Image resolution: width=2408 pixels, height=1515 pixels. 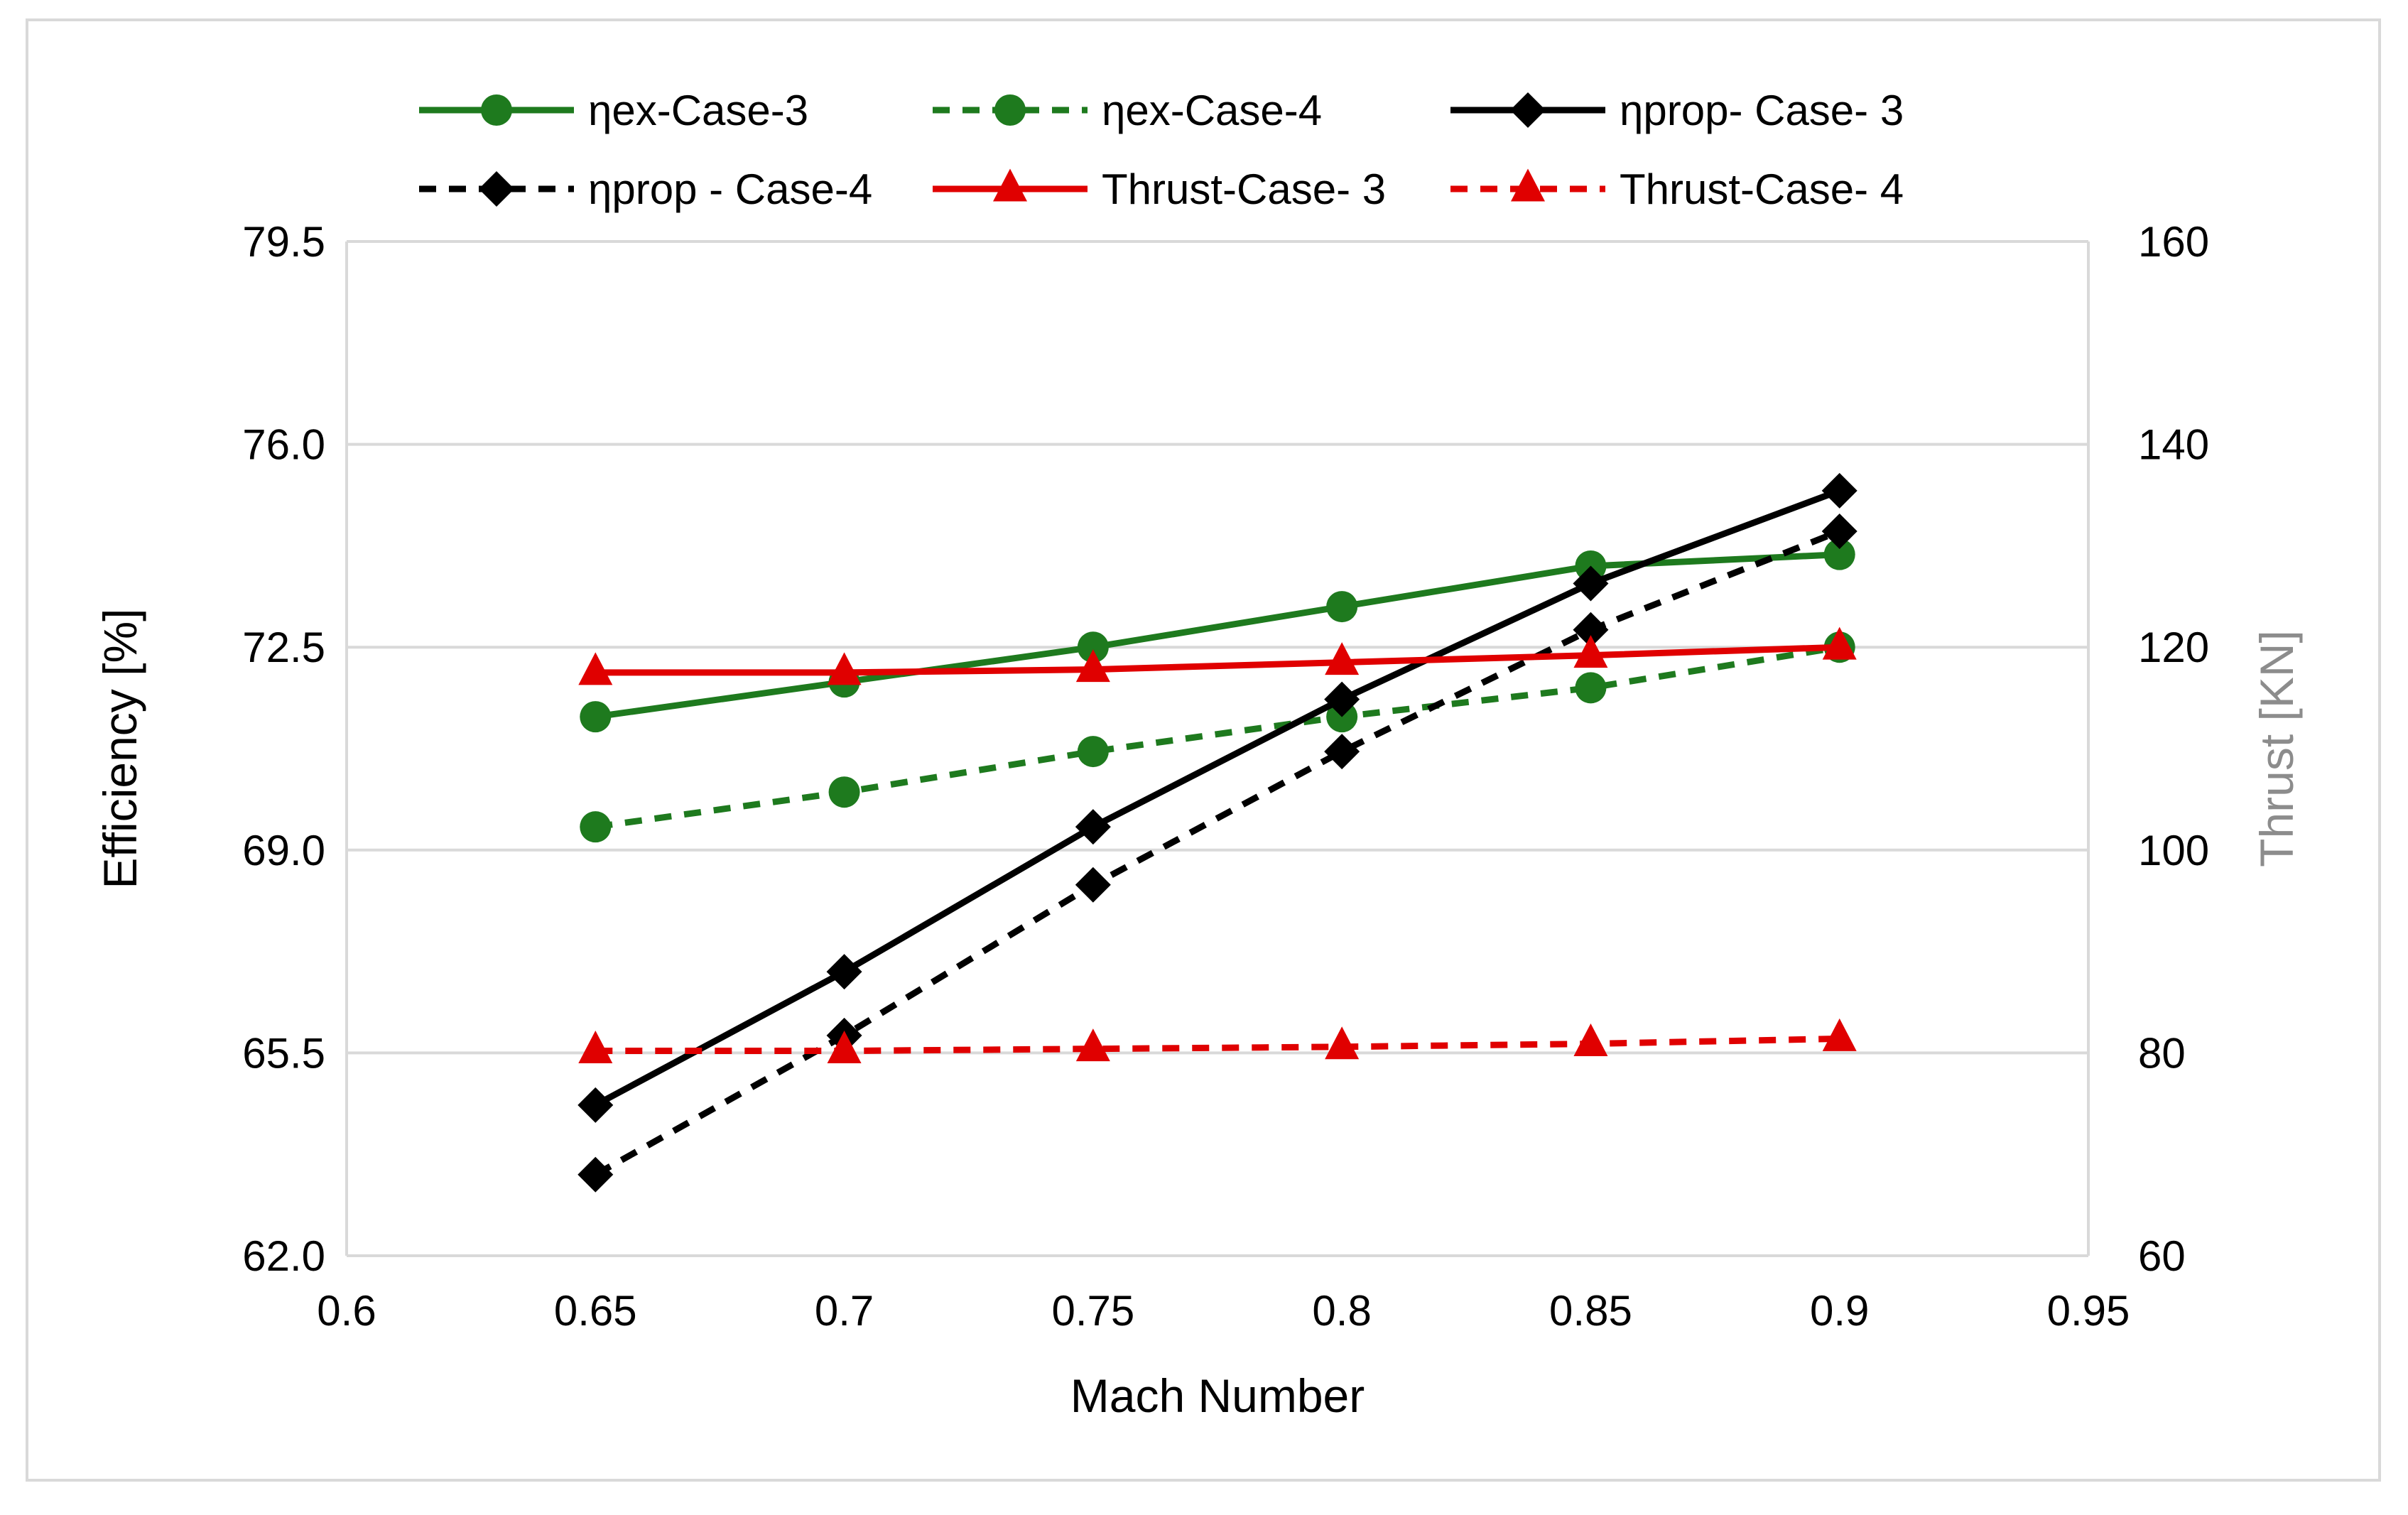 I want to click on x-tick-label: 0.95, so click(x=2089, y=1311).